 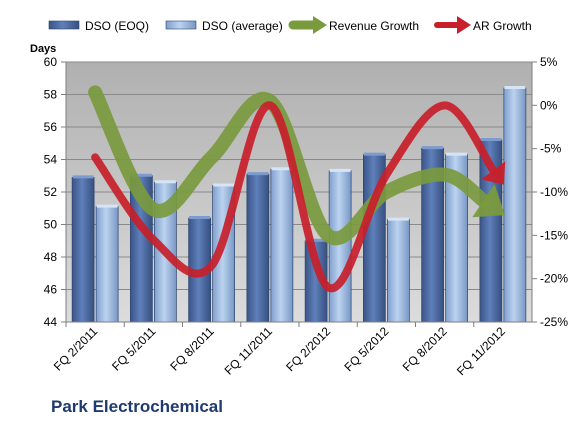 I want to click on y-tick-label: 54, so click(x=51, y=160).